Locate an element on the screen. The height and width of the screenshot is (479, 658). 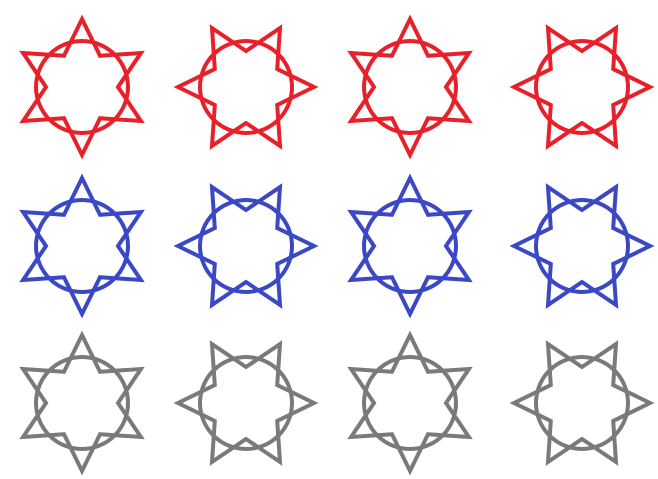
star-circle-motif-r2-c3 is located at coordinates (410, 246).